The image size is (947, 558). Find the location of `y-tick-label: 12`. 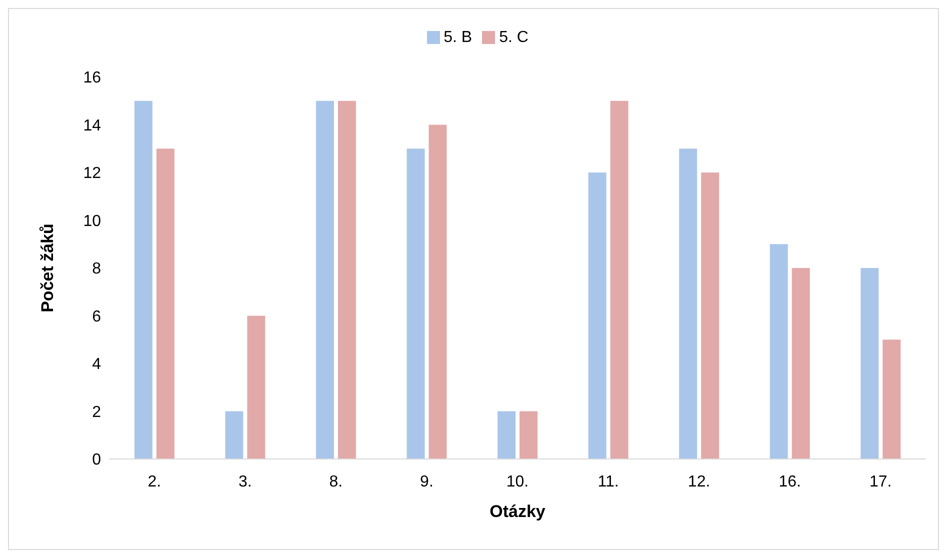

y-tick-label: 12 is located at coordinates (92, 173).